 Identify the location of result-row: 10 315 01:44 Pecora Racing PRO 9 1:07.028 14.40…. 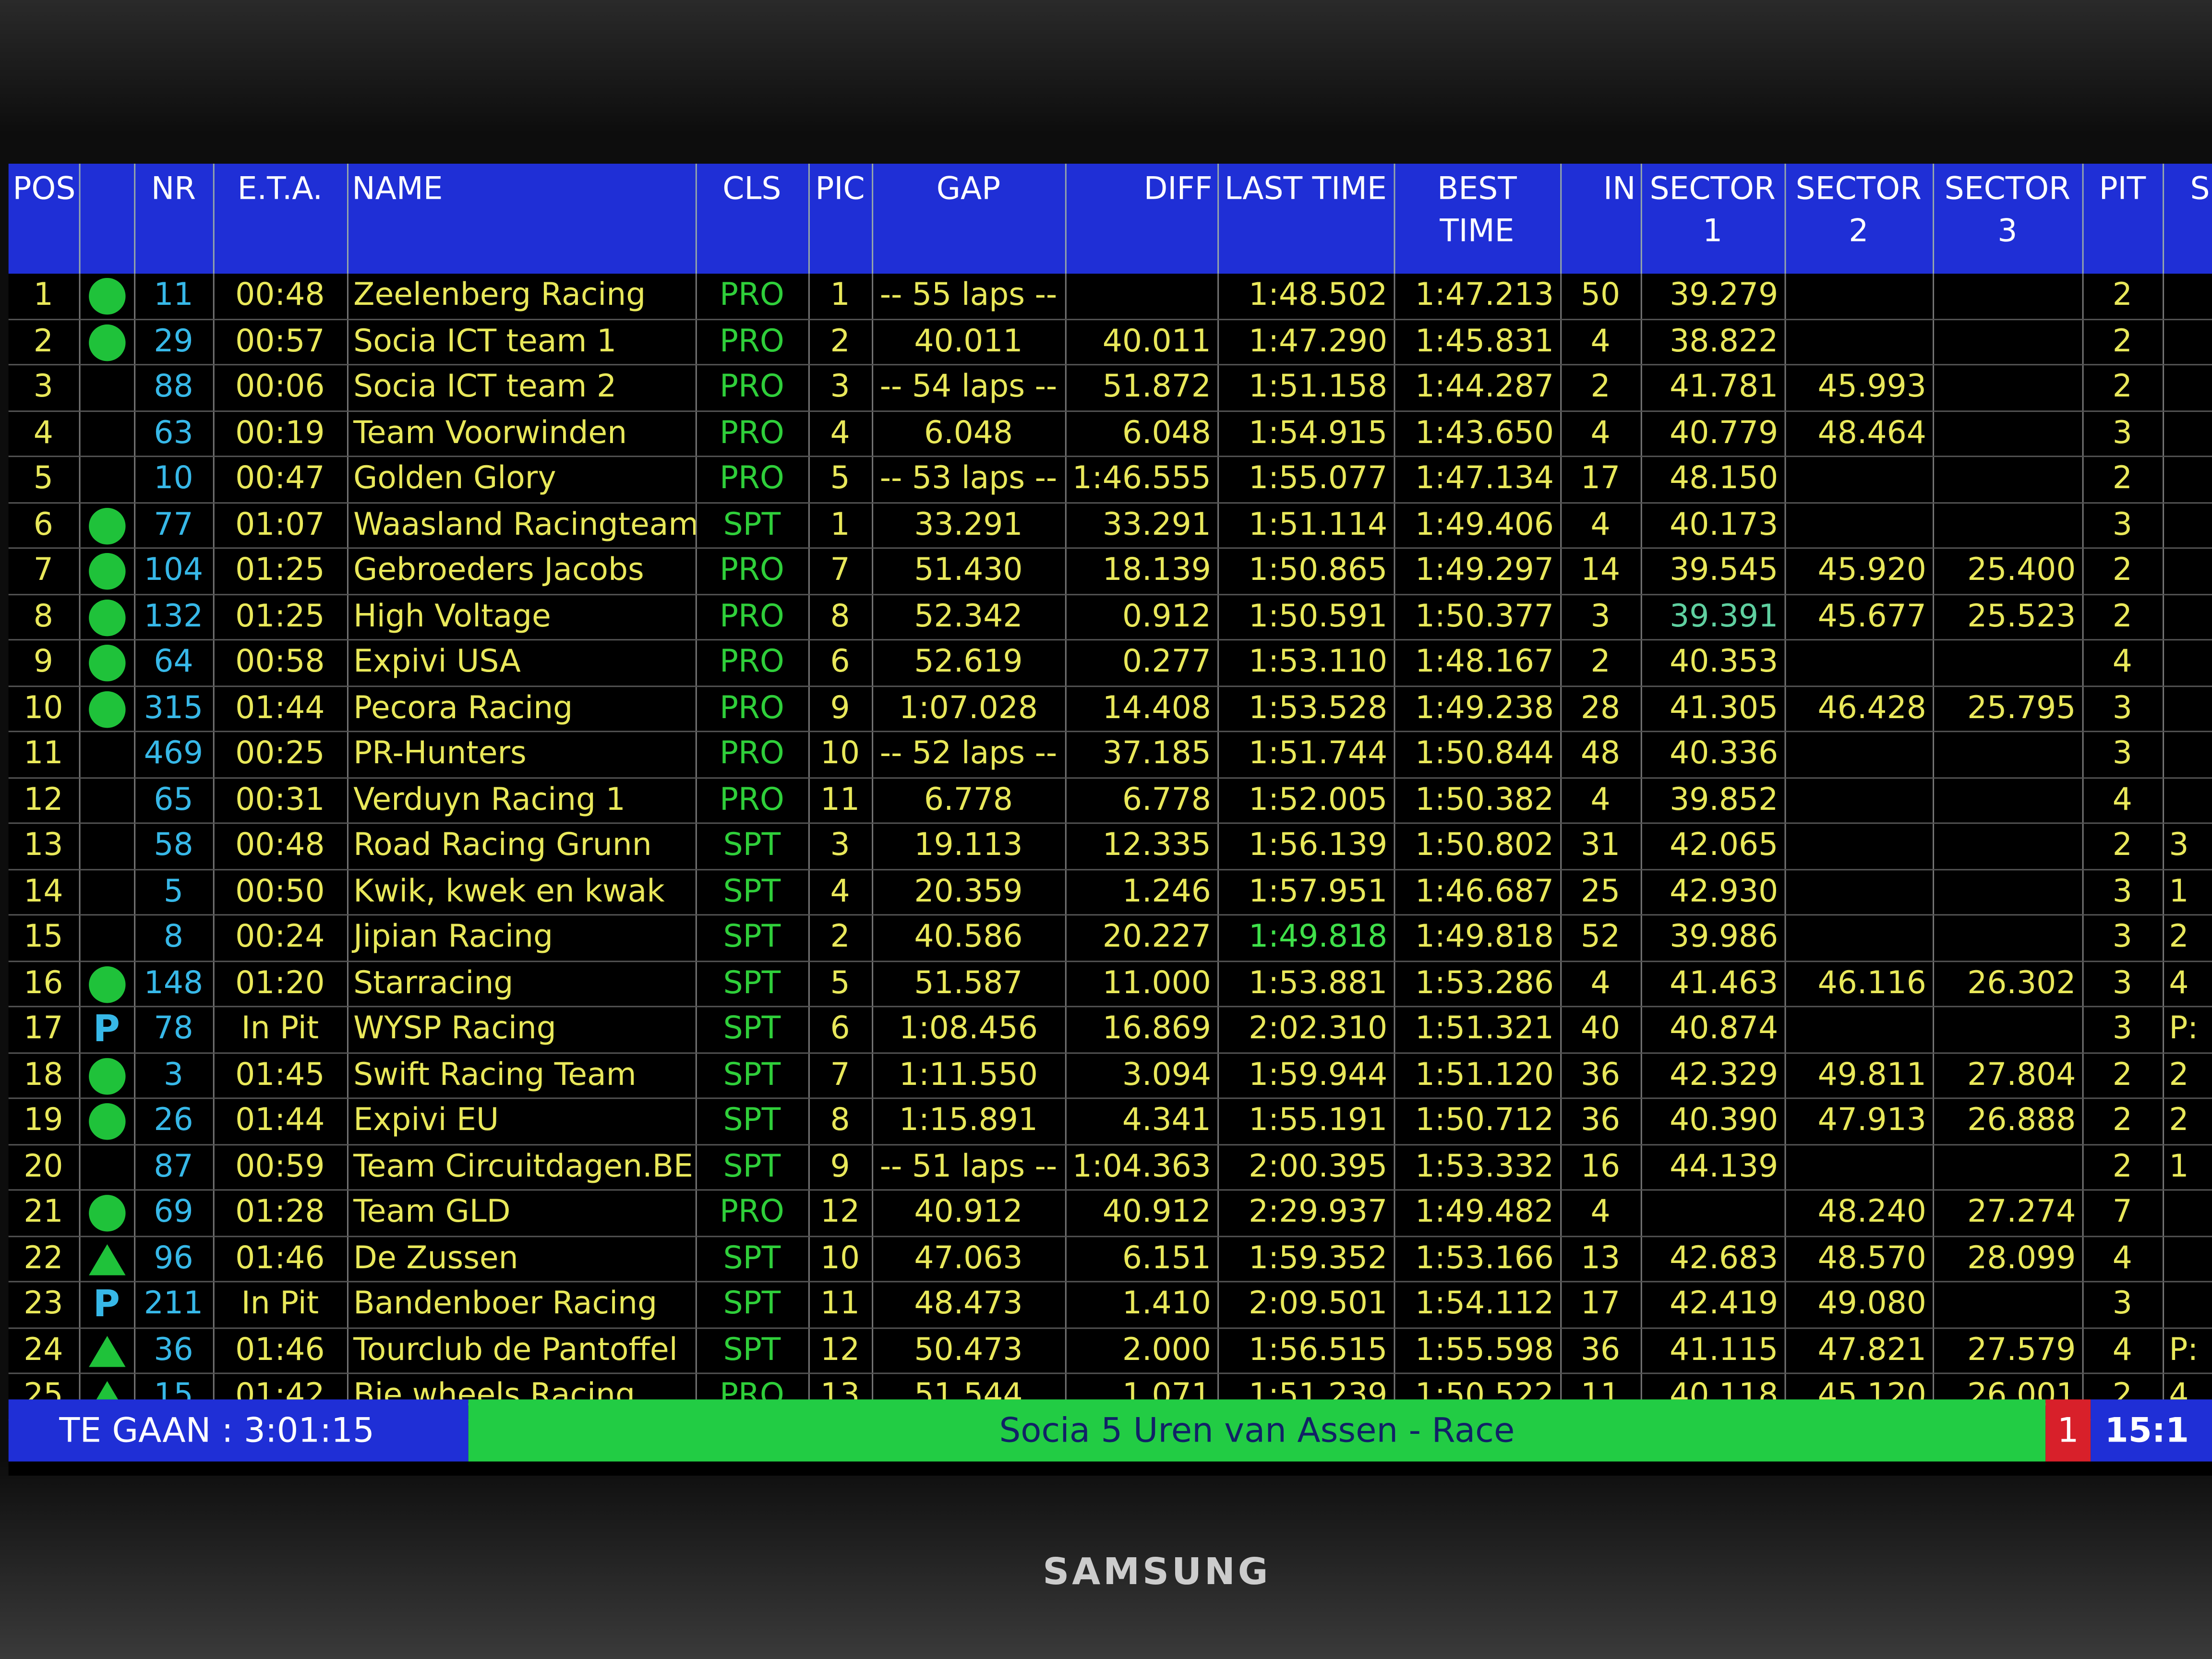
(1110, 709).